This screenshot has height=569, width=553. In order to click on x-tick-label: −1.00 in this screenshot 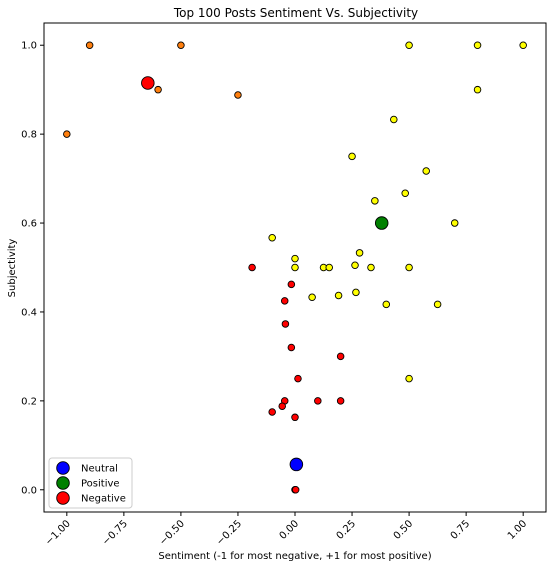, I will do `click(57, 532)`.